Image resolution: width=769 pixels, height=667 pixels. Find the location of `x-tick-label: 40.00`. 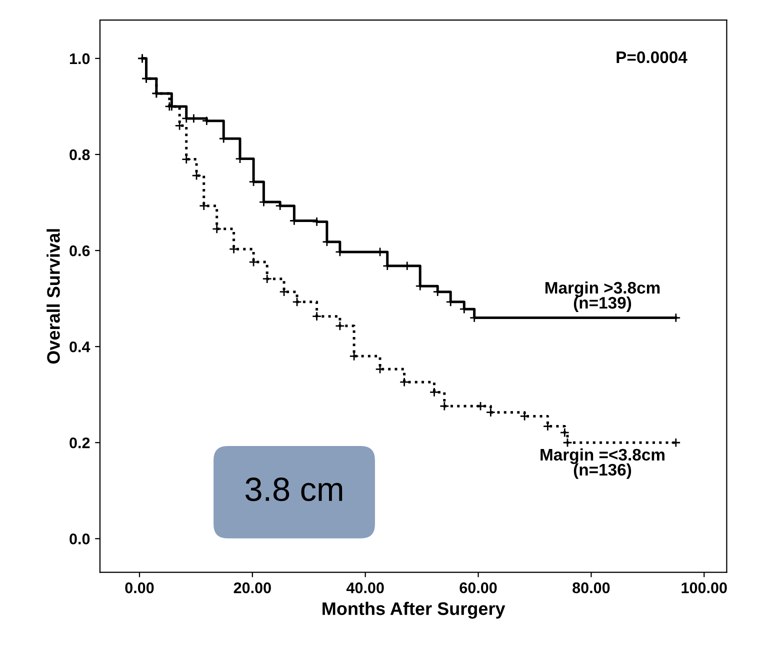

x-tick-label: 40.00 is located at coordinates (365, 588).